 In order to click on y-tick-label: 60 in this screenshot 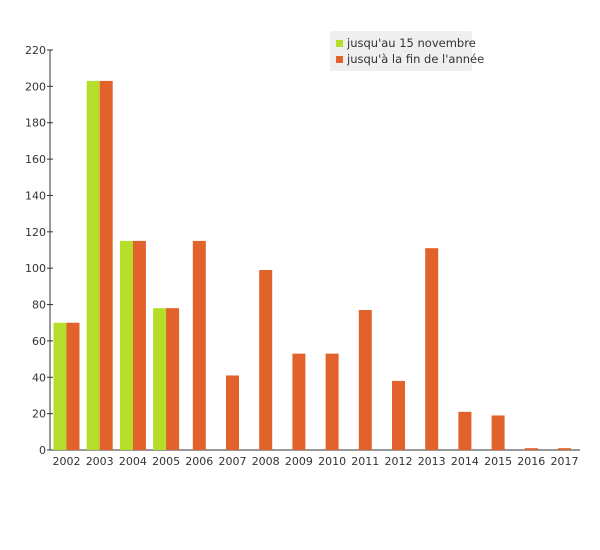, I will do `click(39, 341)`.